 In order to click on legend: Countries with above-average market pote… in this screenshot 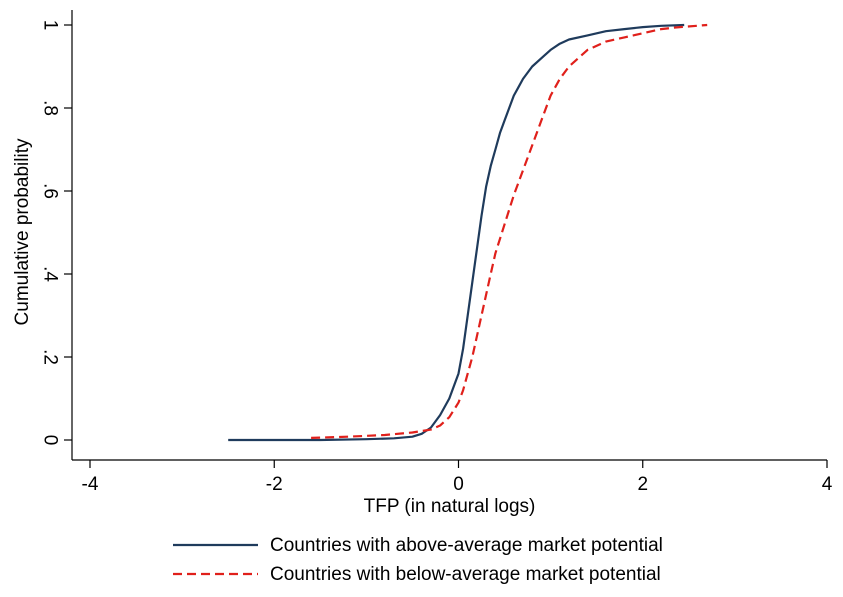, I will do `click(418, 560)`.